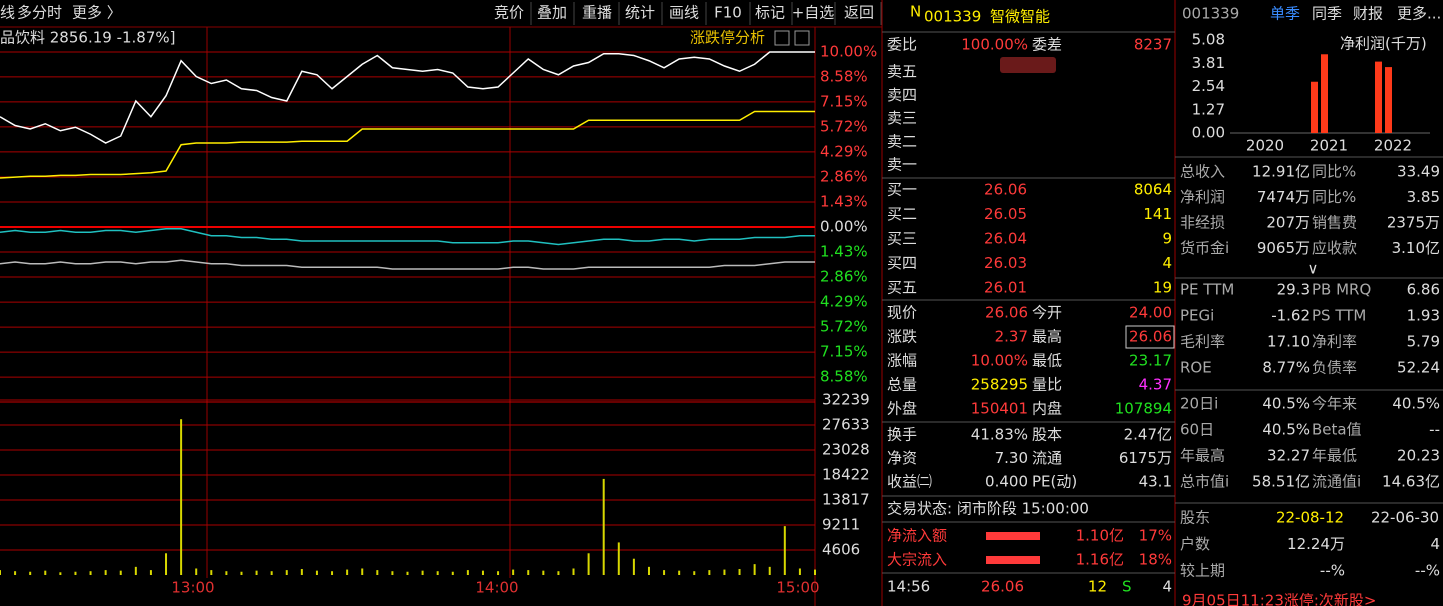  What do you see at coordinates (1157, 214) in the screenshot?
I see `label: 141` at bounding box center [1157, 214].